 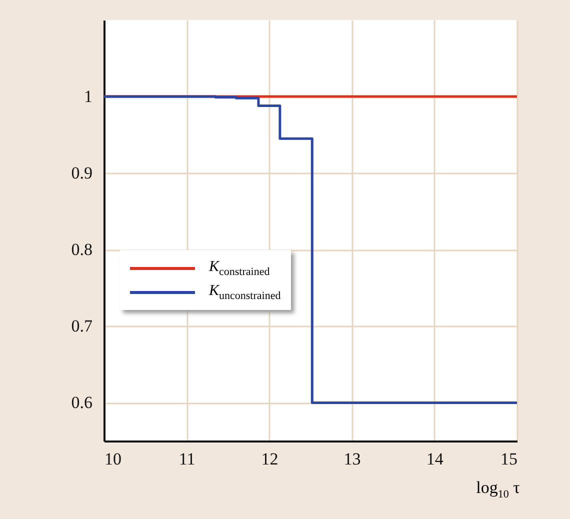 What do you see at coordinates (435, 459) in the screenshot?
I see `x-tick-label: 14` at bounding box center [435, 459].